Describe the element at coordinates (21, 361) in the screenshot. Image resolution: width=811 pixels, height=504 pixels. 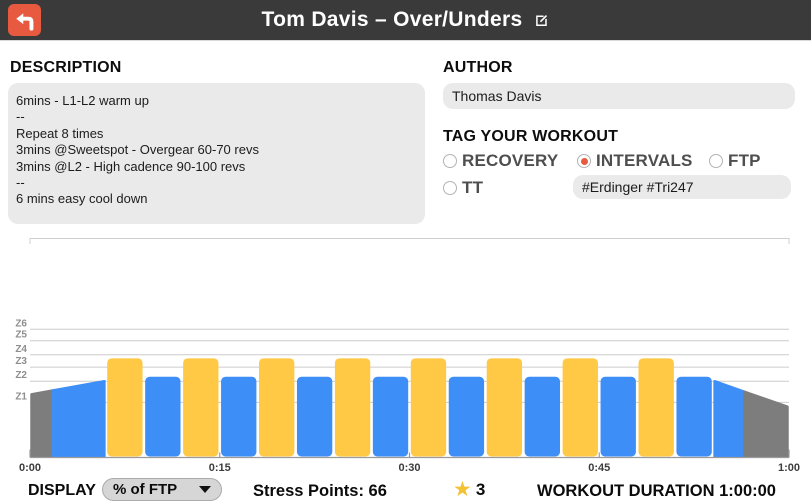
I see `svg-text: Z3` at that location.